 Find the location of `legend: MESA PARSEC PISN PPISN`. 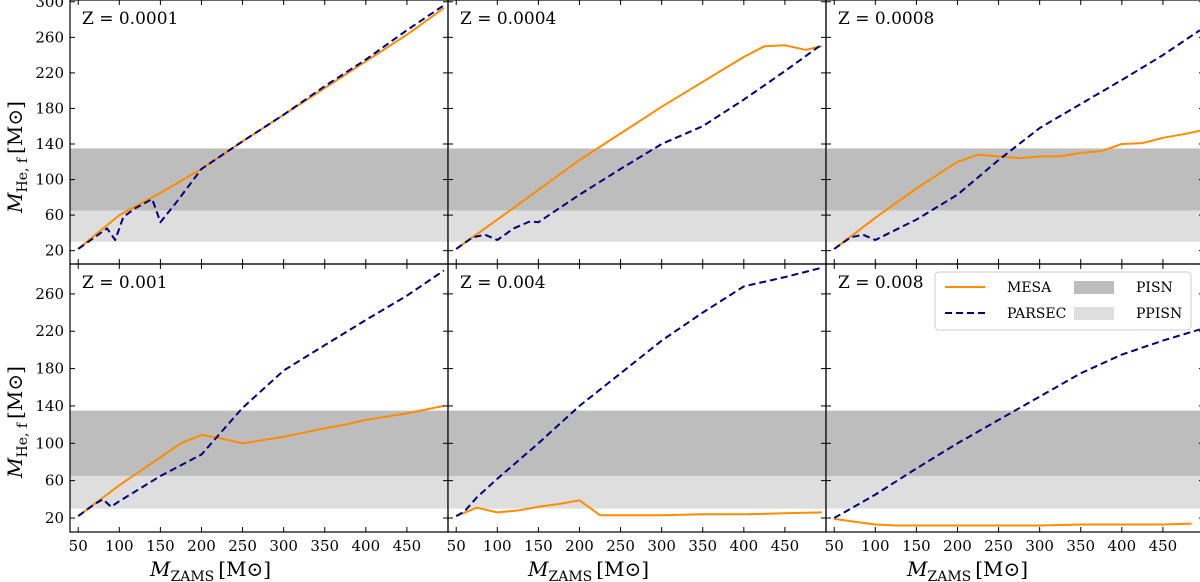

legend: MESA PARSEC PISN PPISN is located at coordinates (1063, 301).